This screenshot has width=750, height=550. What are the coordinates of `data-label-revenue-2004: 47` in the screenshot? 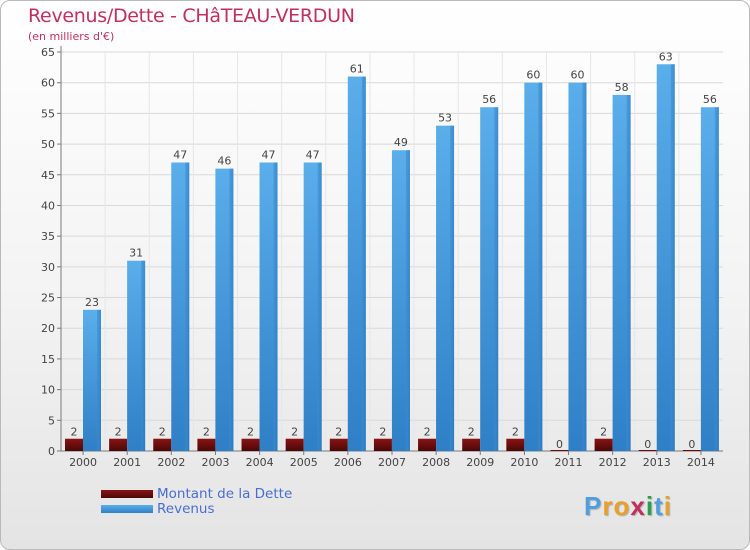 It's located at (269, 154).